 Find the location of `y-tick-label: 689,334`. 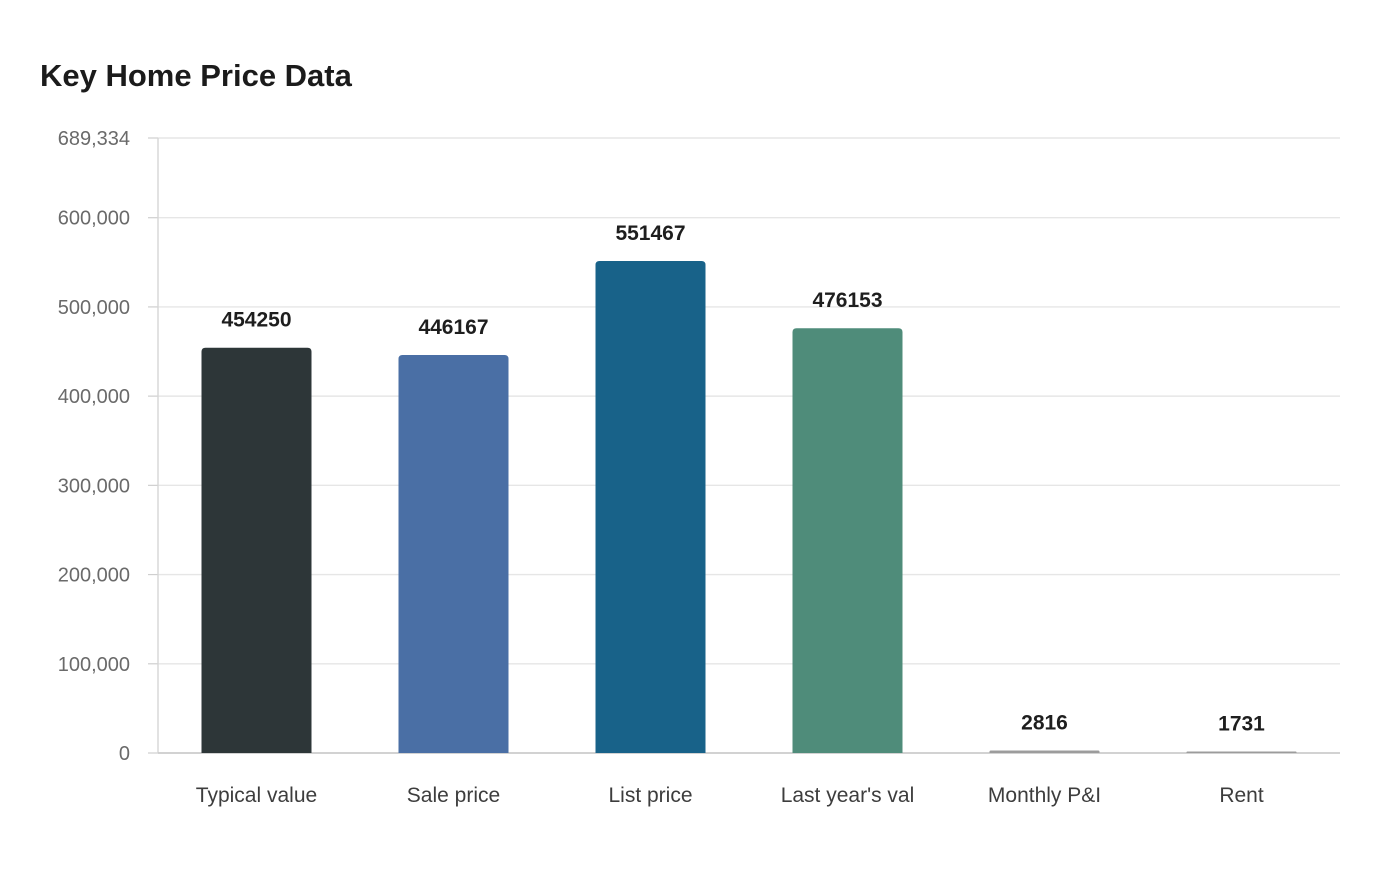

y-tick-label: 689,334 is located at coordinates (94, 139).